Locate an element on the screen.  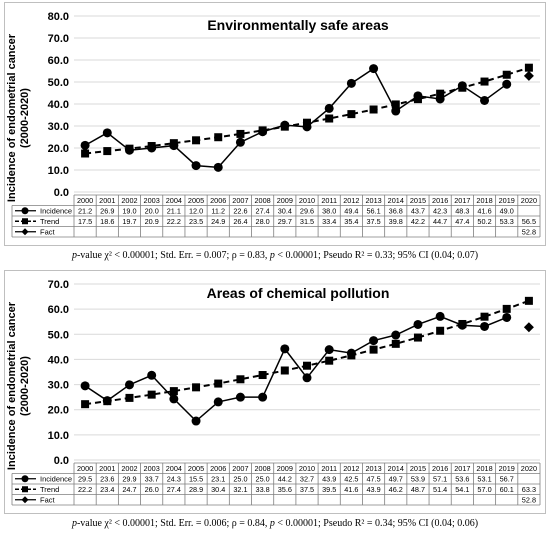
x-tick-label: 2001 is located at coordinates (107, 200).